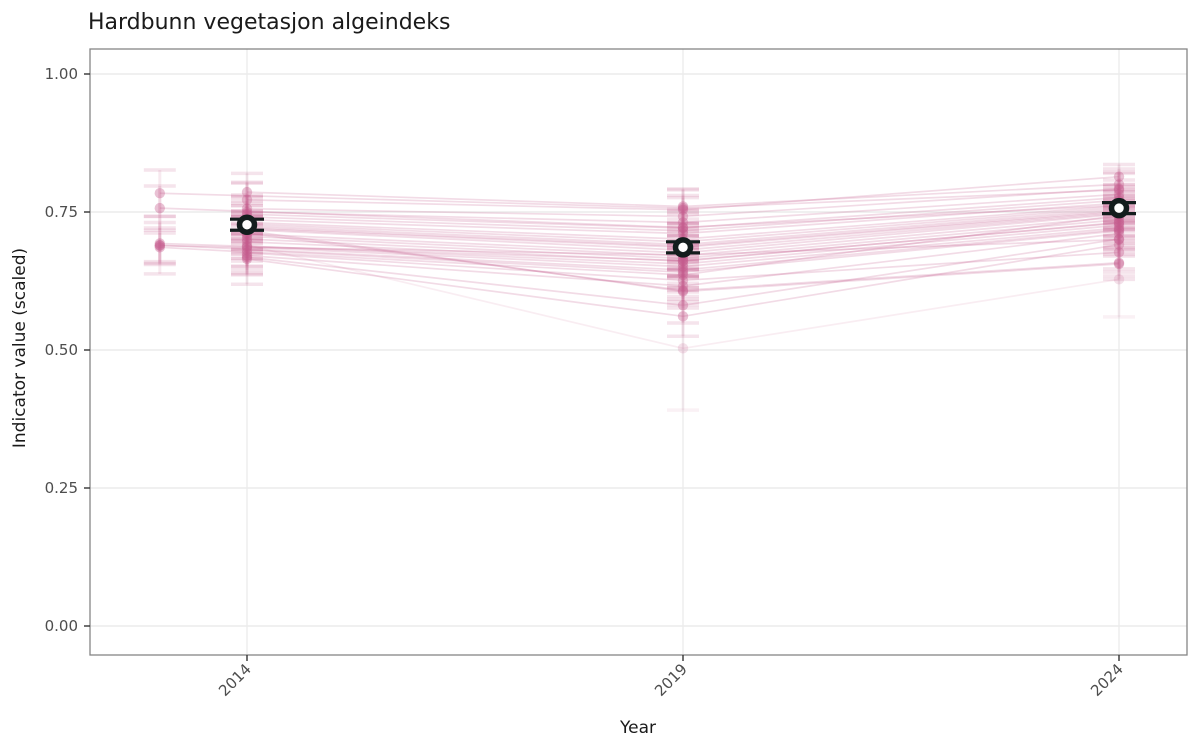  I want to click on y-tick-label: 0.75, so click(61, 212).